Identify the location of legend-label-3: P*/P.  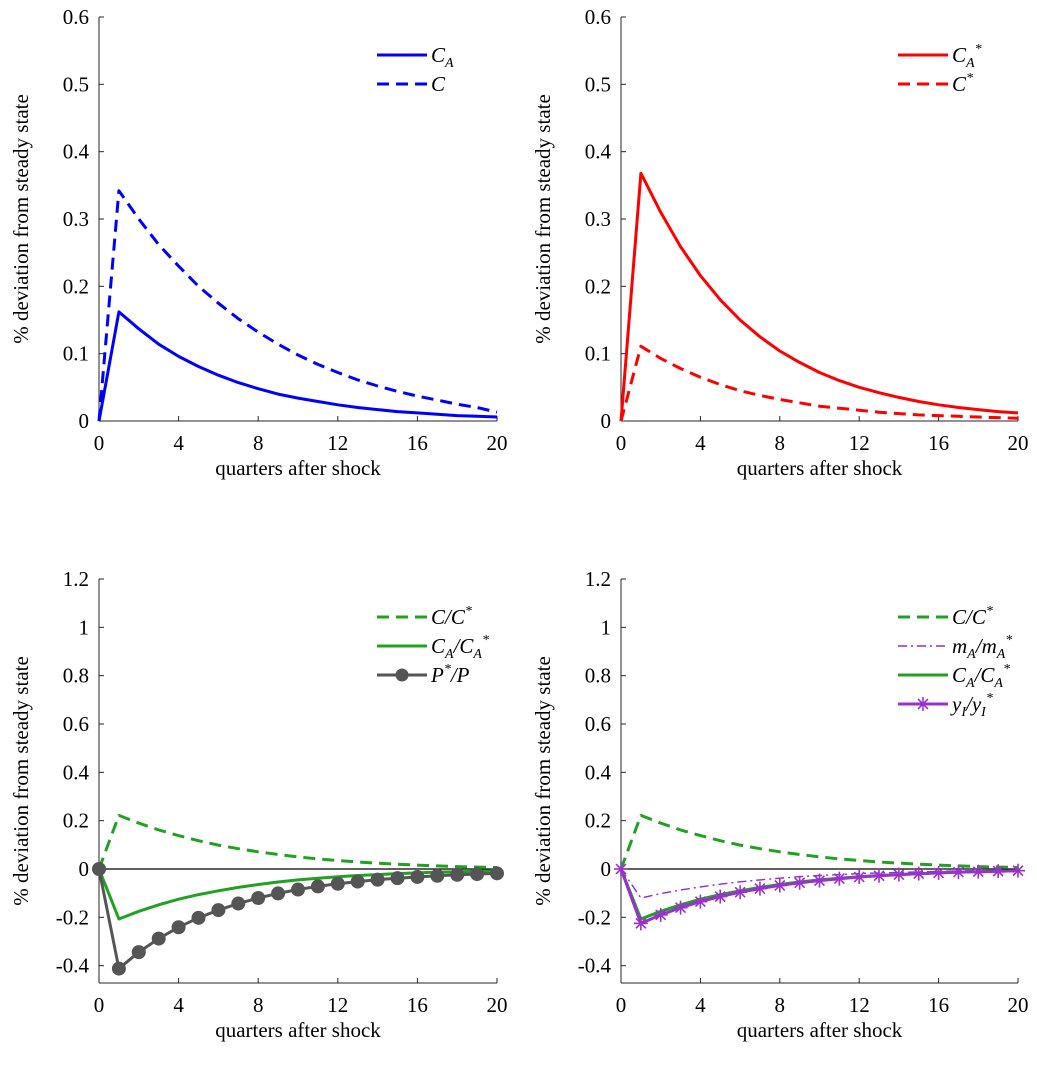
(450, 674).